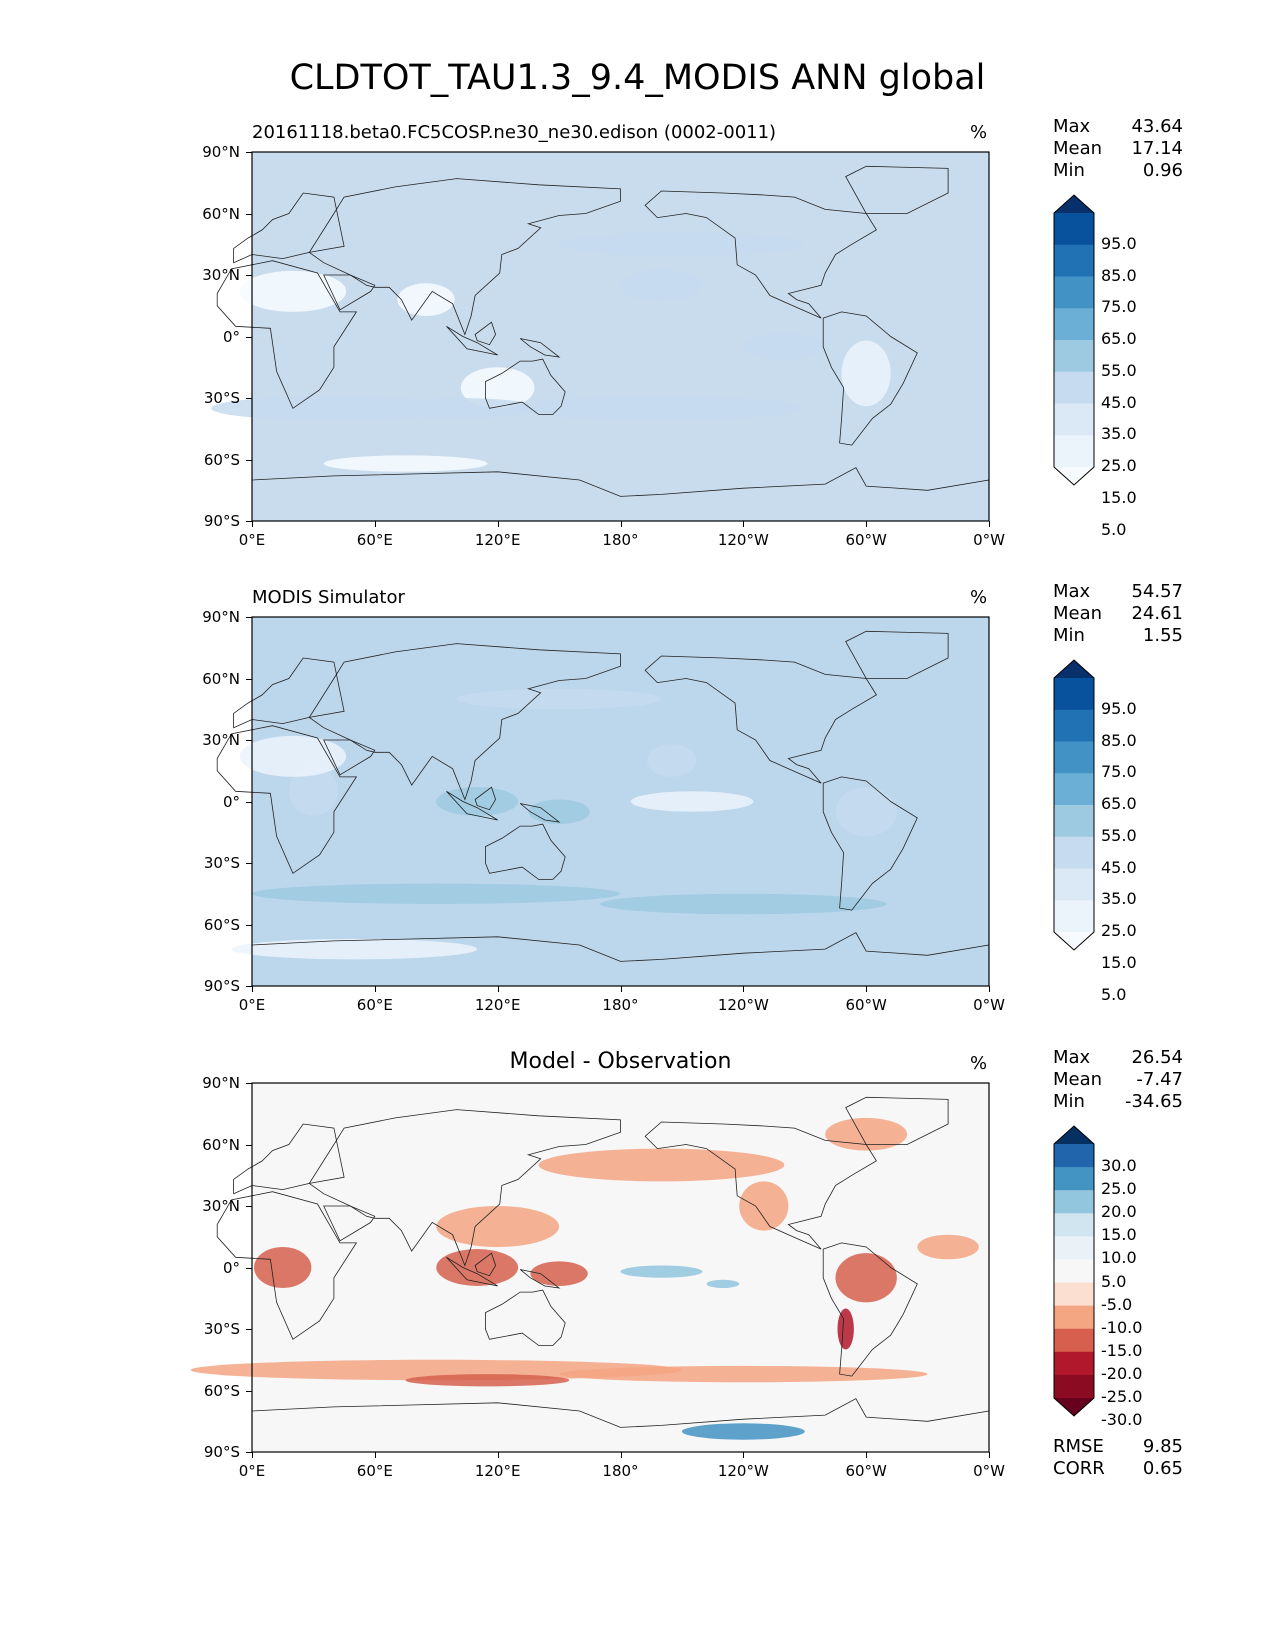 This screenshot has height=1650, width=1275. I want to click on colorbar-label: 10.0, so click(1119, 1258).